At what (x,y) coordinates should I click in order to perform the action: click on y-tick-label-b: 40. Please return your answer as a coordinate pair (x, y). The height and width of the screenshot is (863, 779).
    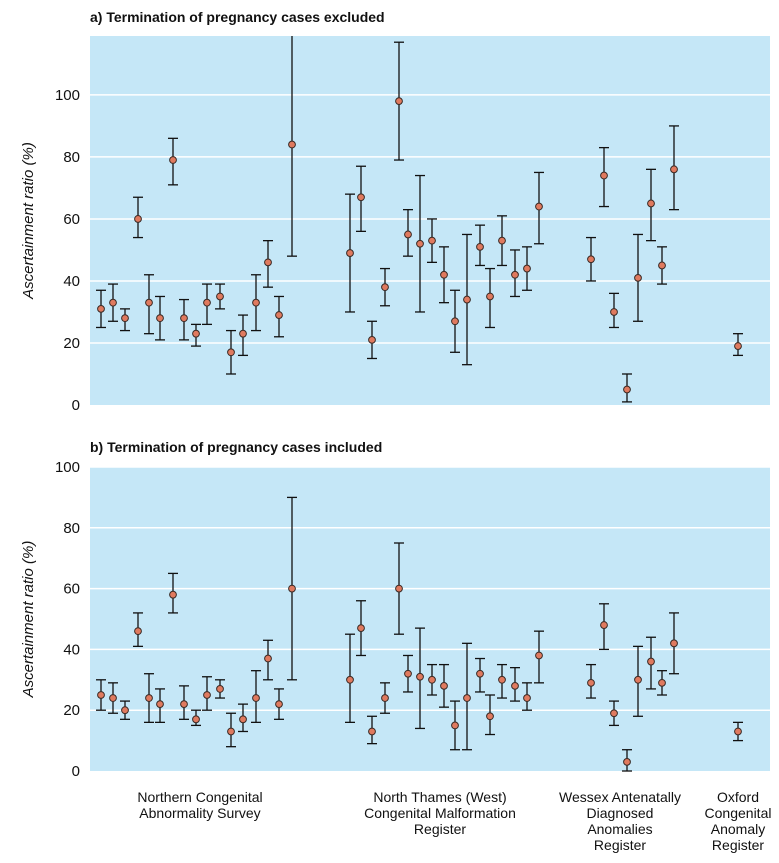
    Looking at the image, I should click on (71, 649).